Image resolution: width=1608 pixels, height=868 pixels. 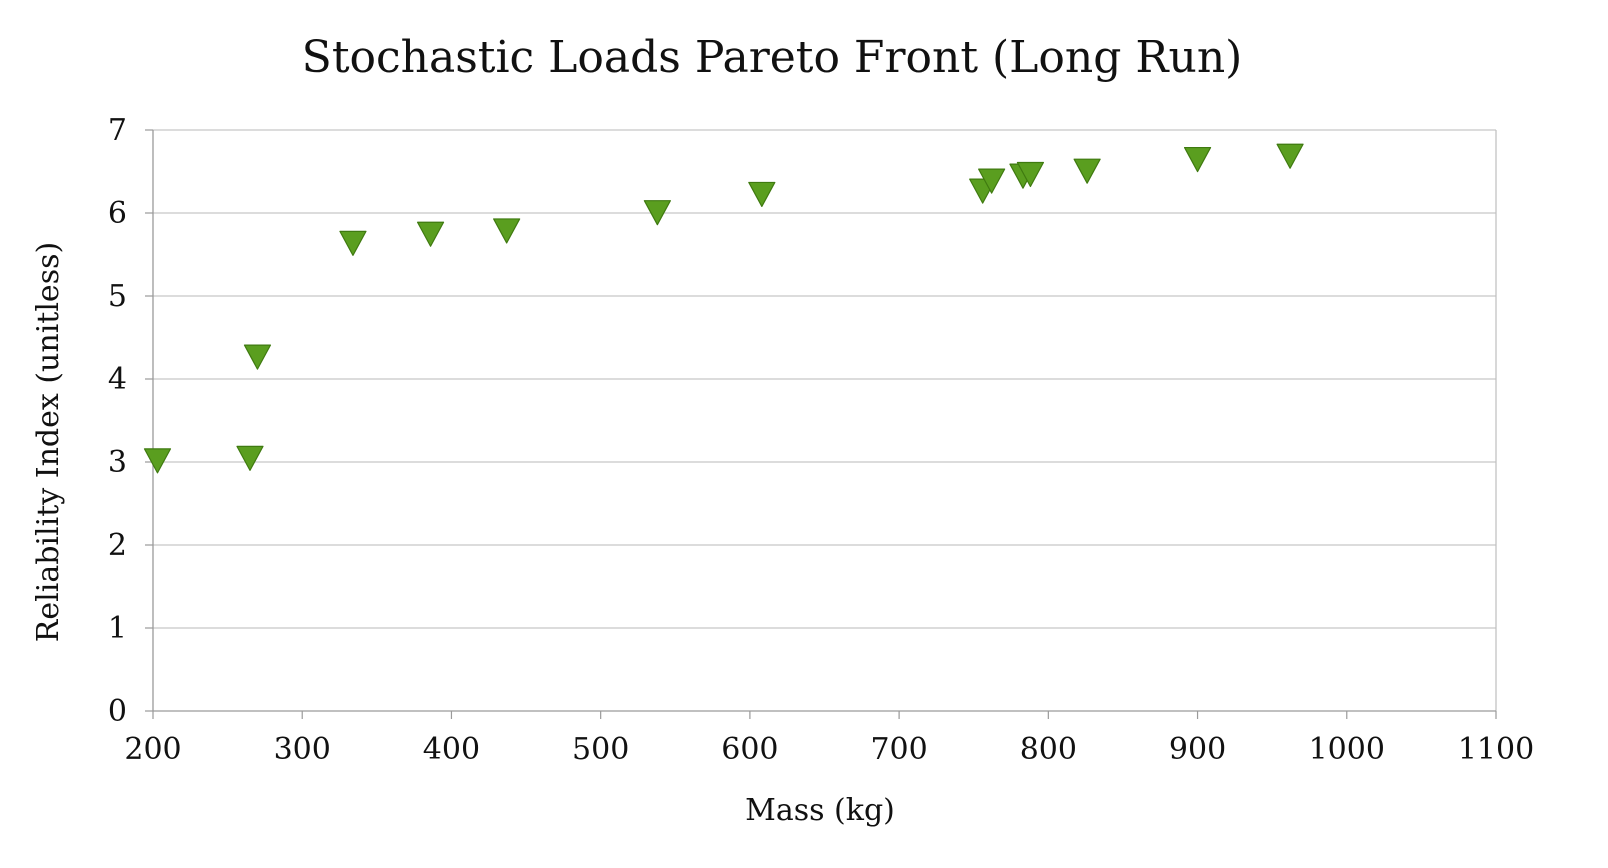 What do you see at coordinates (820, 810) in the screenshot?
I see `x-axis-title: Mass (kg)` at bounding box center [820, 810].